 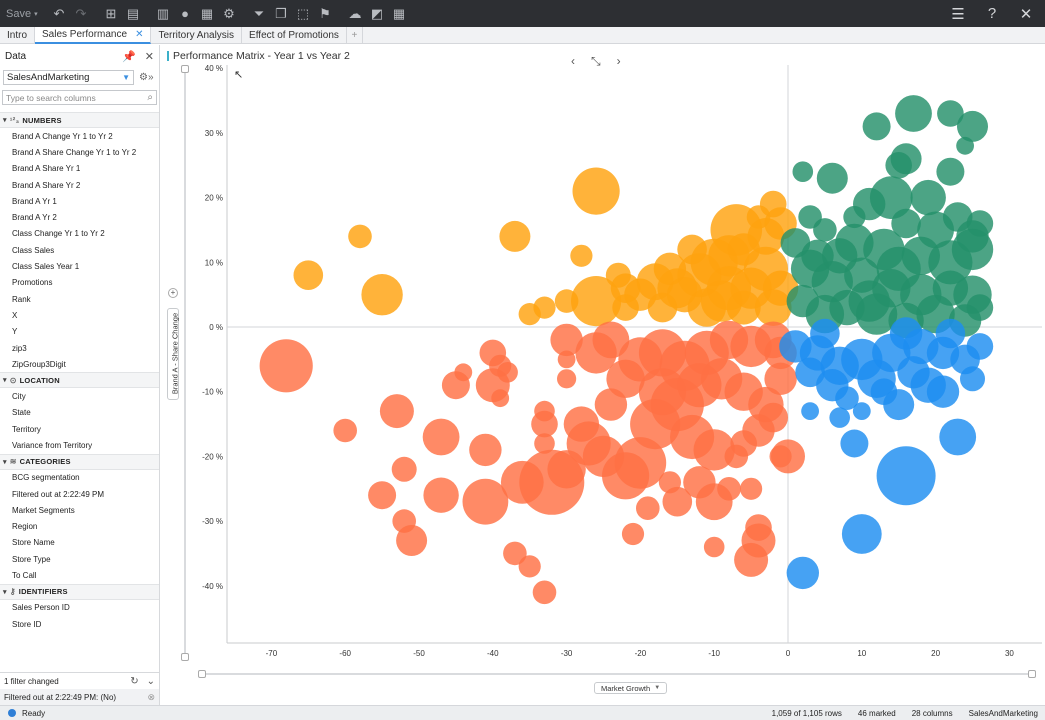 What do you see at coordinates (207, 13) in the screenshot?
I see `data-function-icon: ▦` at bounding box center [207, 13].